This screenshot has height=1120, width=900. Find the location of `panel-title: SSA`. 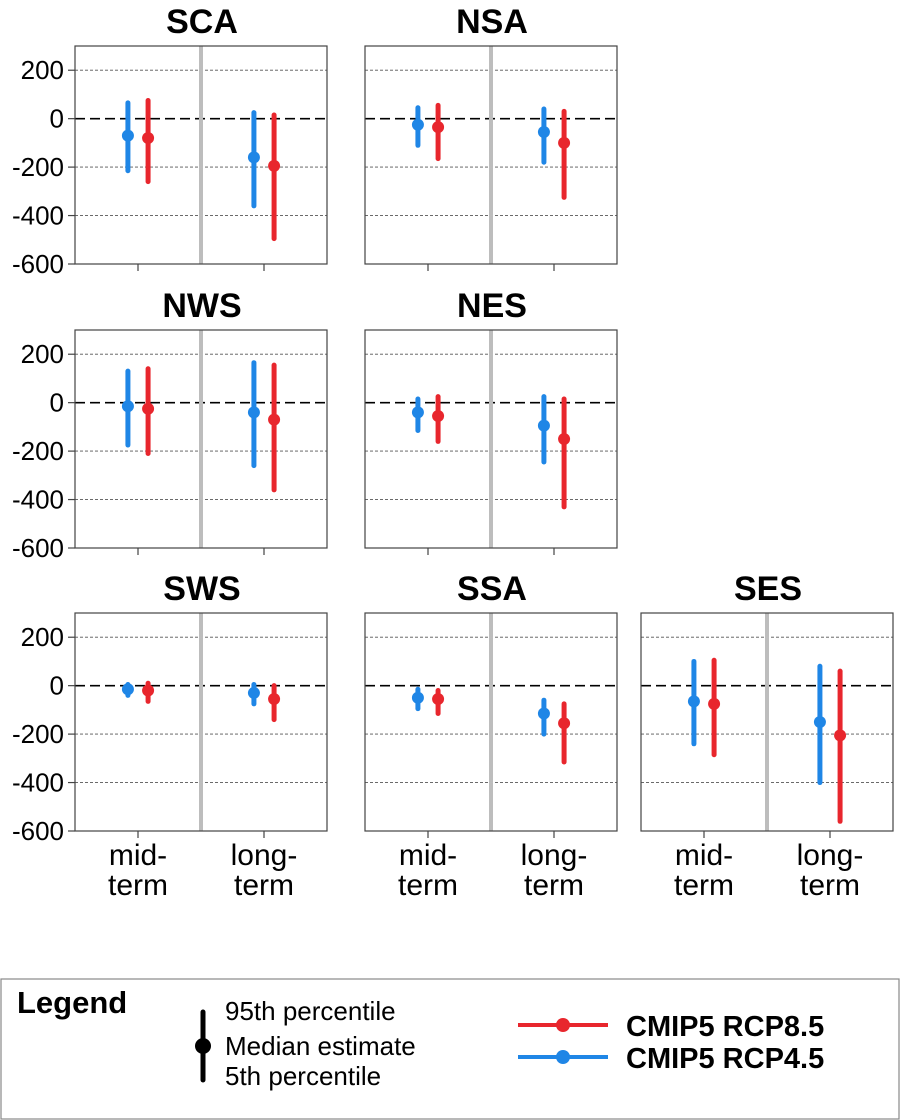

panel-title: SSA is located at coordinates (492, 589).